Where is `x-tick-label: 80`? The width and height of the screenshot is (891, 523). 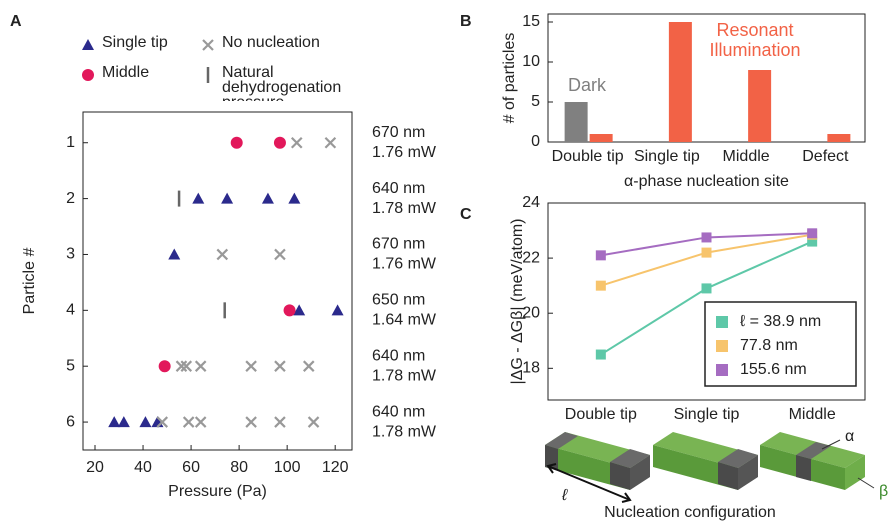
x-tick-label: 80 is located at coordinates (239, 467).